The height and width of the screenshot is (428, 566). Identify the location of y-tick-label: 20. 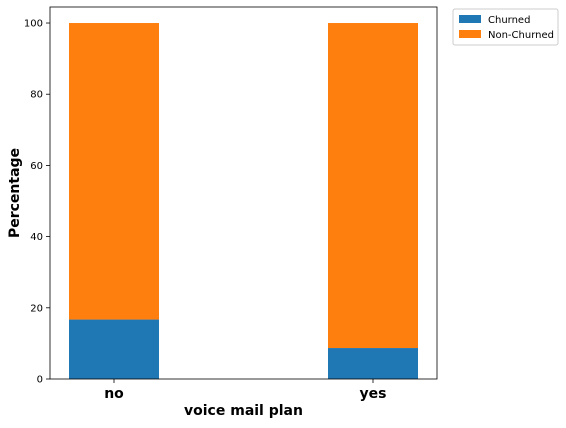
(36, 308).